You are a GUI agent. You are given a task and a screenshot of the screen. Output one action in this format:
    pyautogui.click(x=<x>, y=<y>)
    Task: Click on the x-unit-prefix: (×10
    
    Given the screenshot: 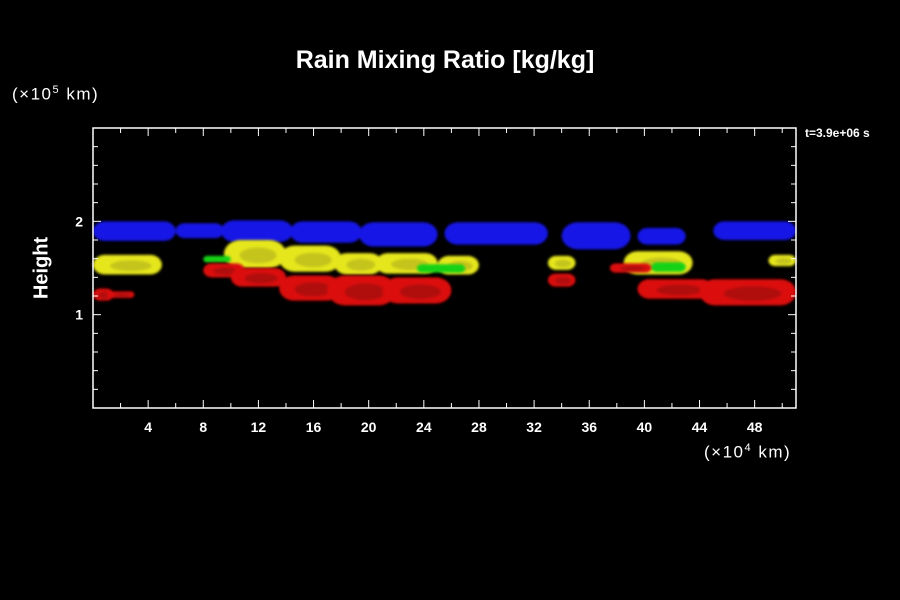 What is the action you would take?
    pyautogui.click(x=724, y=452)
    